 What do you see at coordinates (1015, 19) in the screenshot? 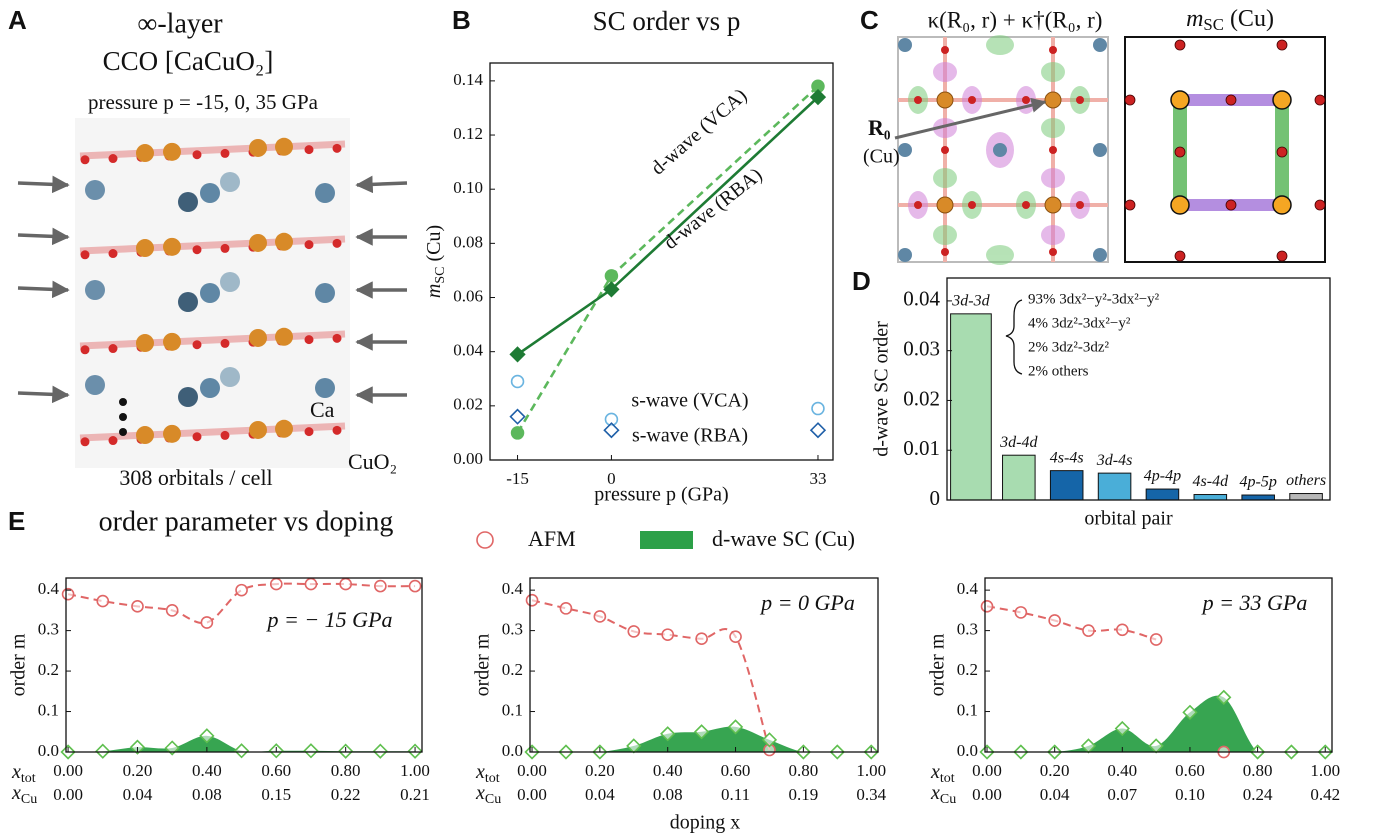
I see `kernel-title: κ(R₀, r) + κ†(R₀, r)` at bounding box center [1015, 19].